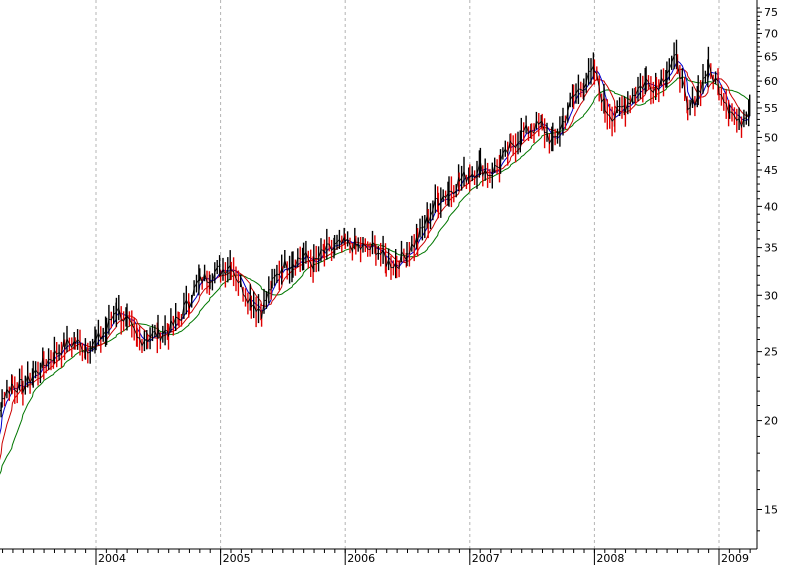  I want to click on y-tick-label: 40, so click(771, 206).